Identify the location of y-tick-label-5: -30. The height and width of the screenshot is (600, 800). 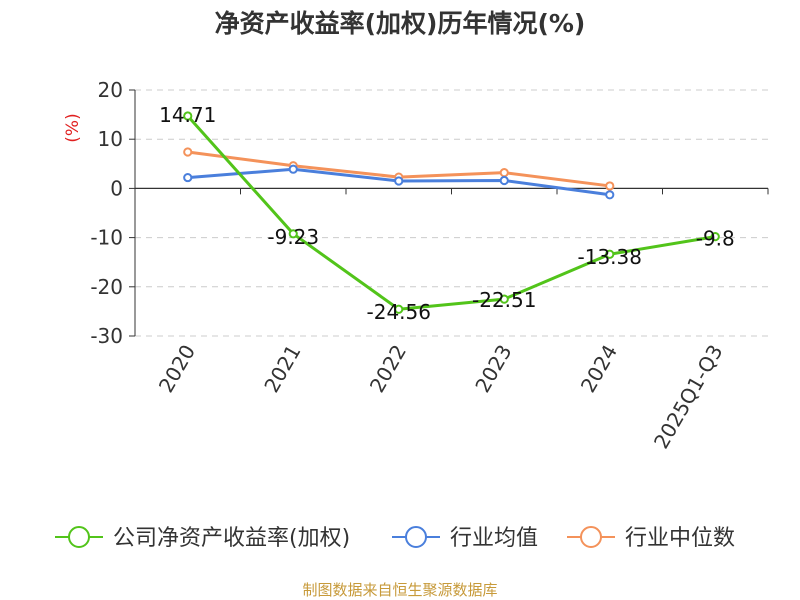
(106, 336).